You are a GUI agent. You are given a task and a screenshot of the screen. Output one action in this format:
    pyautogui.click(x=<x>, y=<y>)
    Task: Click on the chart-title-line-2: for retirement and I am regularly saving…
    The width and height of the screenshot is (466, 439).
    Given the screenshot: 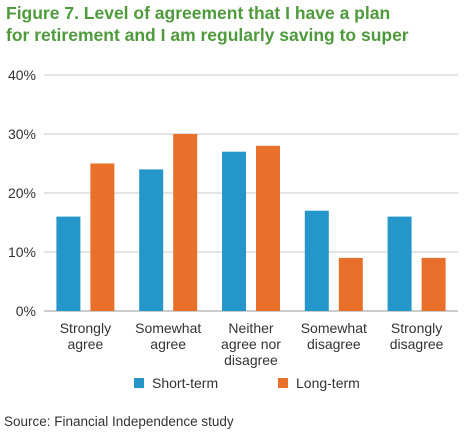 What is the action you would take?
    pyautogui.click(x=207, y=35)
    